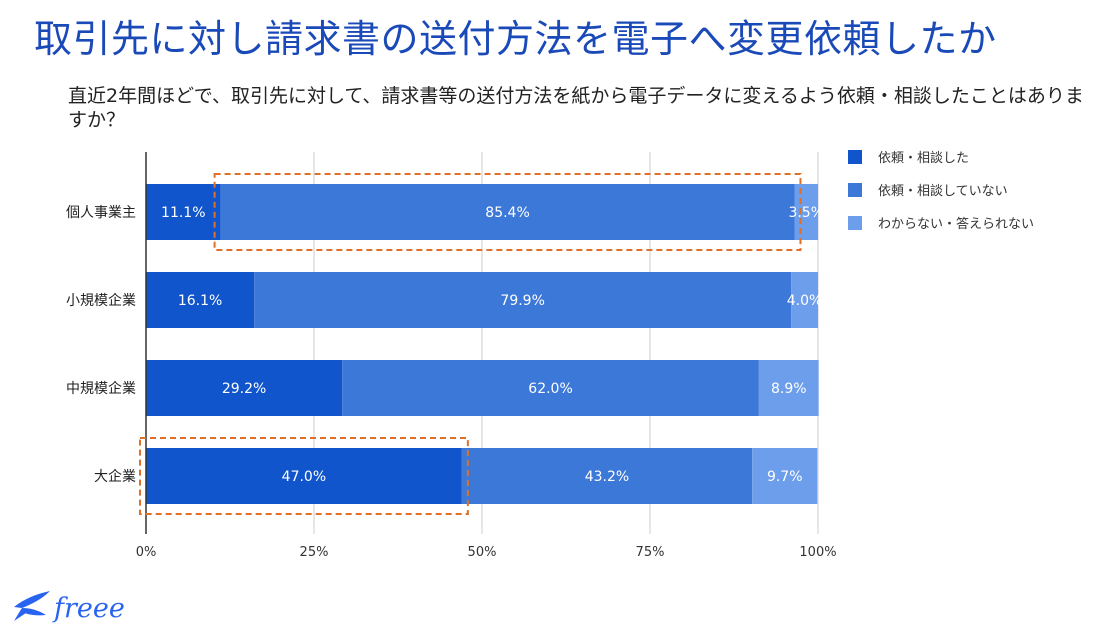  I want to click on x-tick-label: 25%, so click(314, 552).